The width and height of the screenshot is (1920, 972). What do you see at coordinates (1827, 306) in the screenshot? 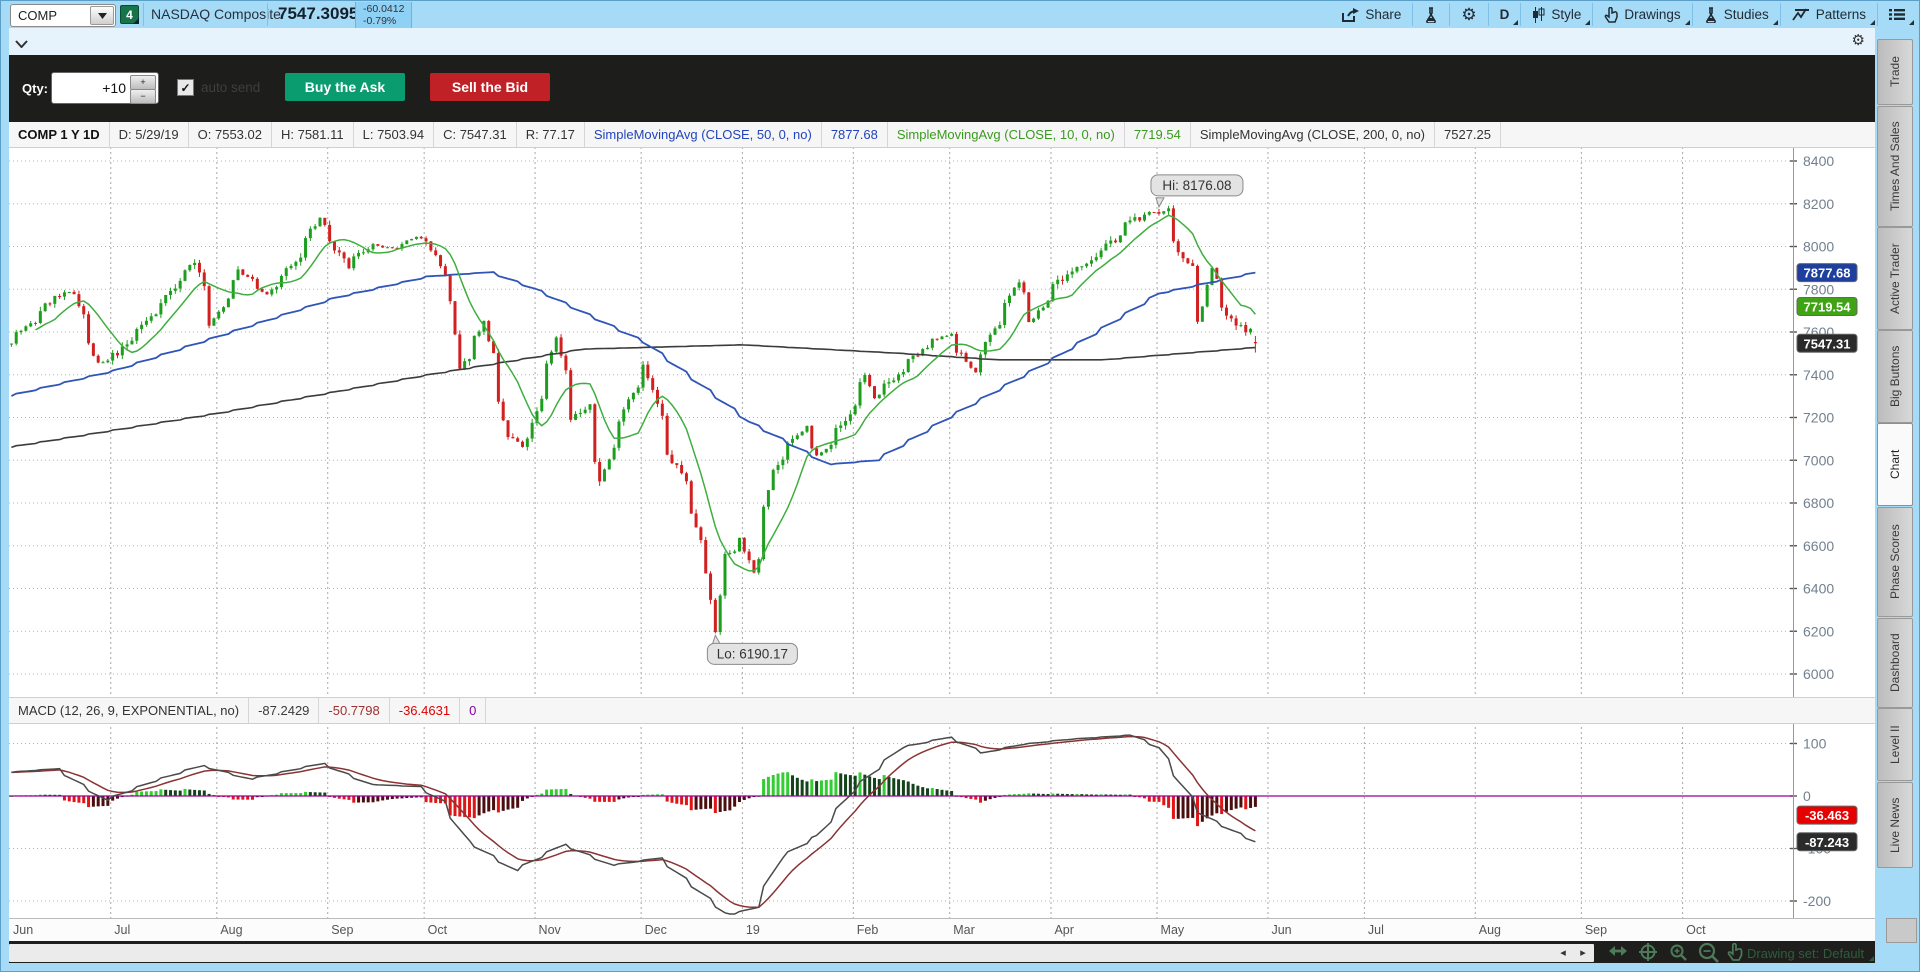
I see `price-badge: 7719.54` at bounding box center [1827, 306].